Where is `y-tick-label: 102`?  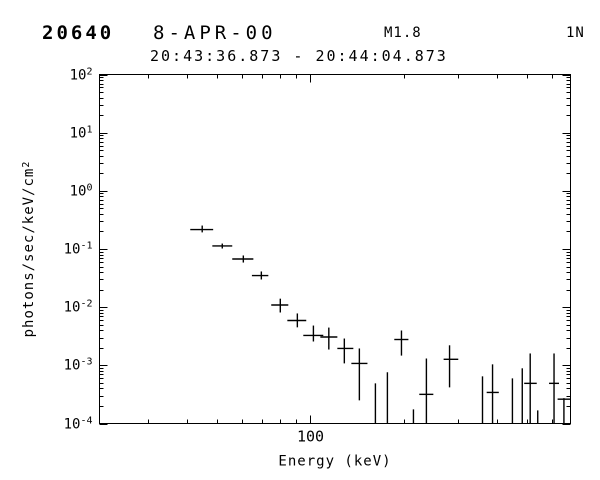
y-tick-label: 102 is located at coordinates (81, 75).